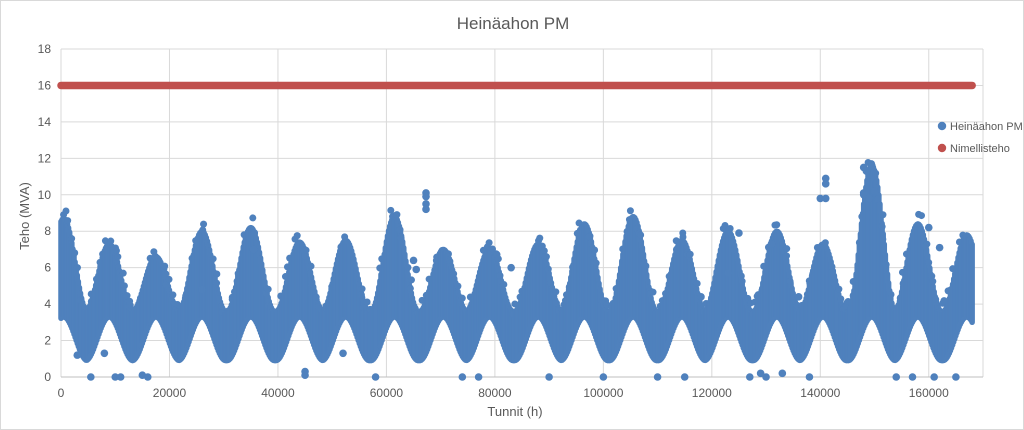  Describe the element at coordinates (24, 216) in the screenshot. I see `y-axis-label: Teho (MVA)` at that location.